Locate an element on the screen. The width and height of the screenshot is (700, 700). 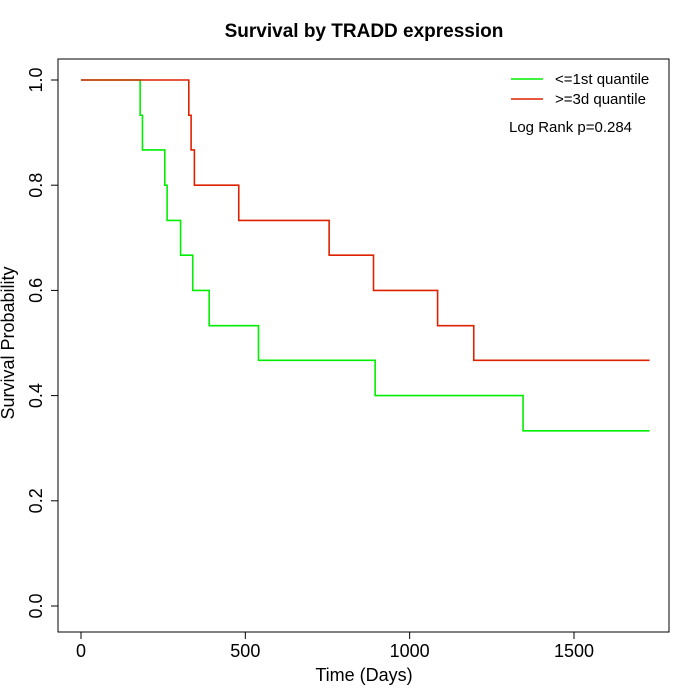
y-axis-label: Survival Probability is located at coordinates (9, 342).